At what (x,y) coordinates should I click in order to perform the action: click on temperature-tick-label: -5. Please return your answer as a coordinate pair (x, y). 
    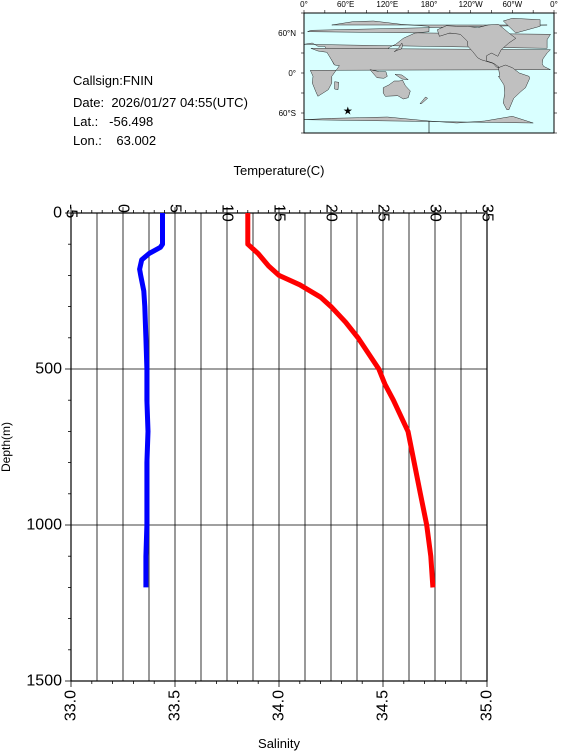
    Looking at the image, I should click on (71, 211).